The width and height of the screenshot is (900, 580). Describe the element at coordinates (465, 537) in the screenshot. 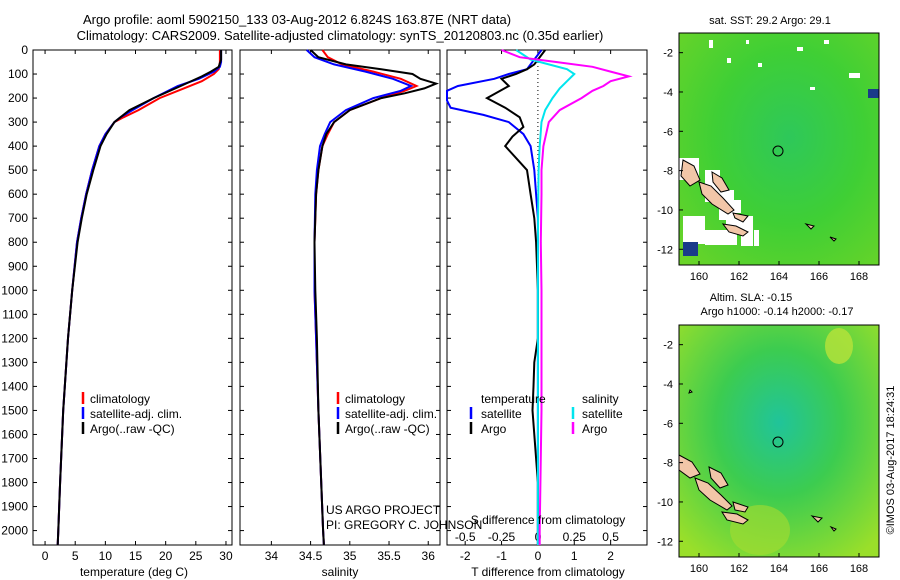

I see `s-tick-label: -0.5` at that location.